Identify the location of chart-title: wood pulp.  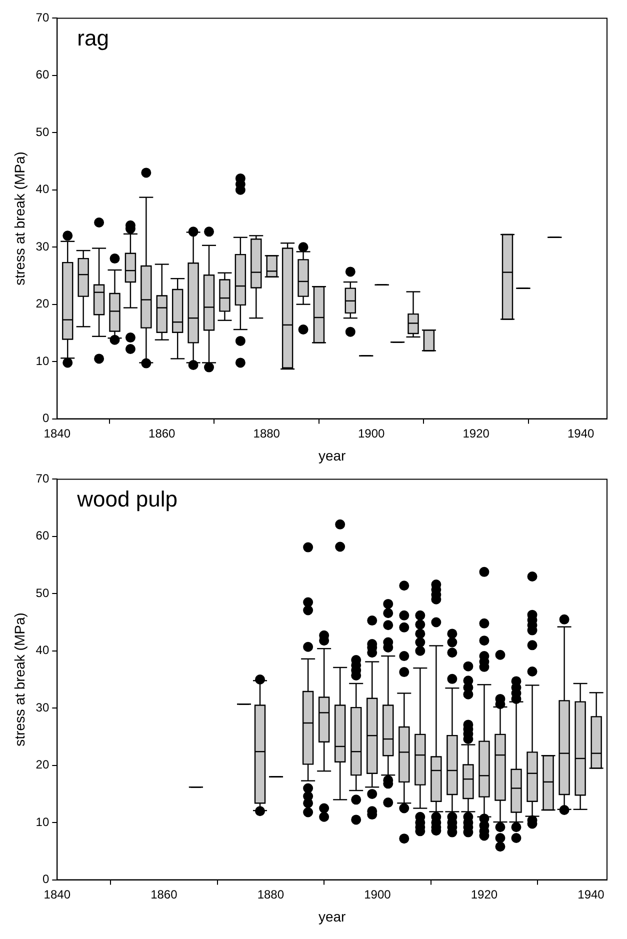
(127, 499).